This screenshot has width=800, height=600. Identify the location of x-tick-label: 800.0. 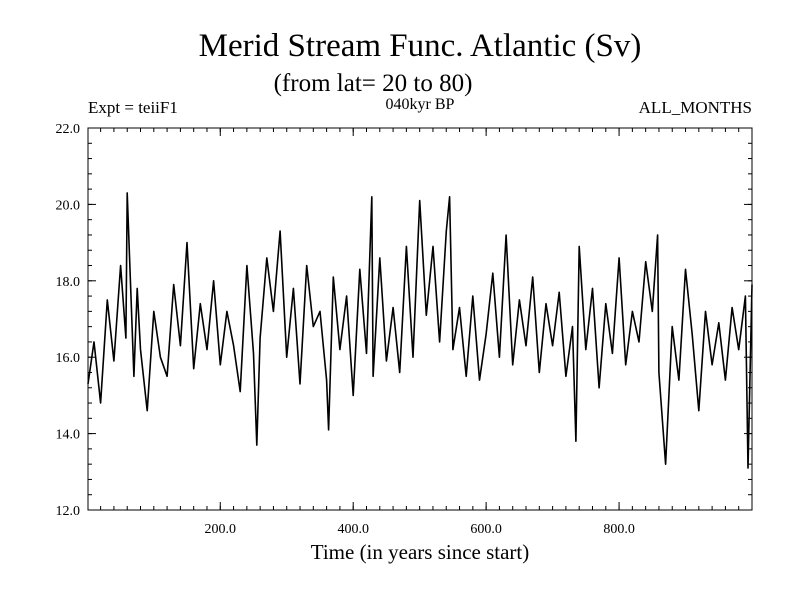
(619, 529).